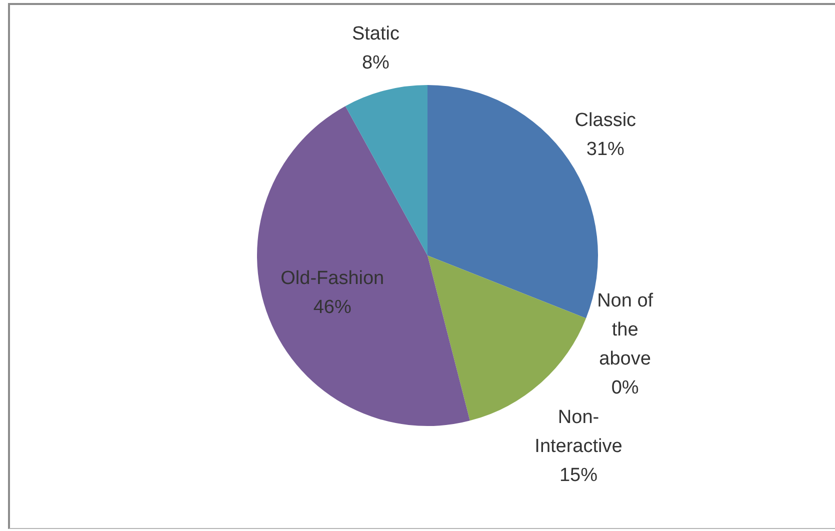  Describe the element at coordinates (578, 431) in the screenshot. I see `slice-label: Non-Interactive` at that location.